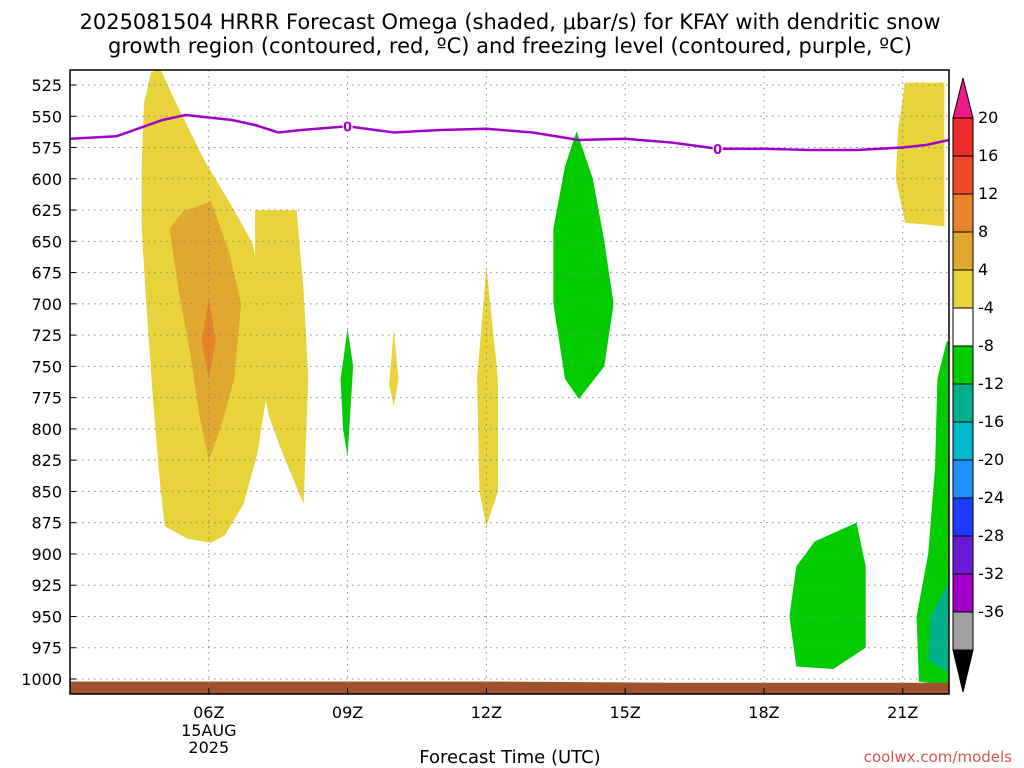 The image size is (1024, 768). Describe the element at coordinates (46, 616) in the screenshot. I see `y-tick-label: 950` at that location.